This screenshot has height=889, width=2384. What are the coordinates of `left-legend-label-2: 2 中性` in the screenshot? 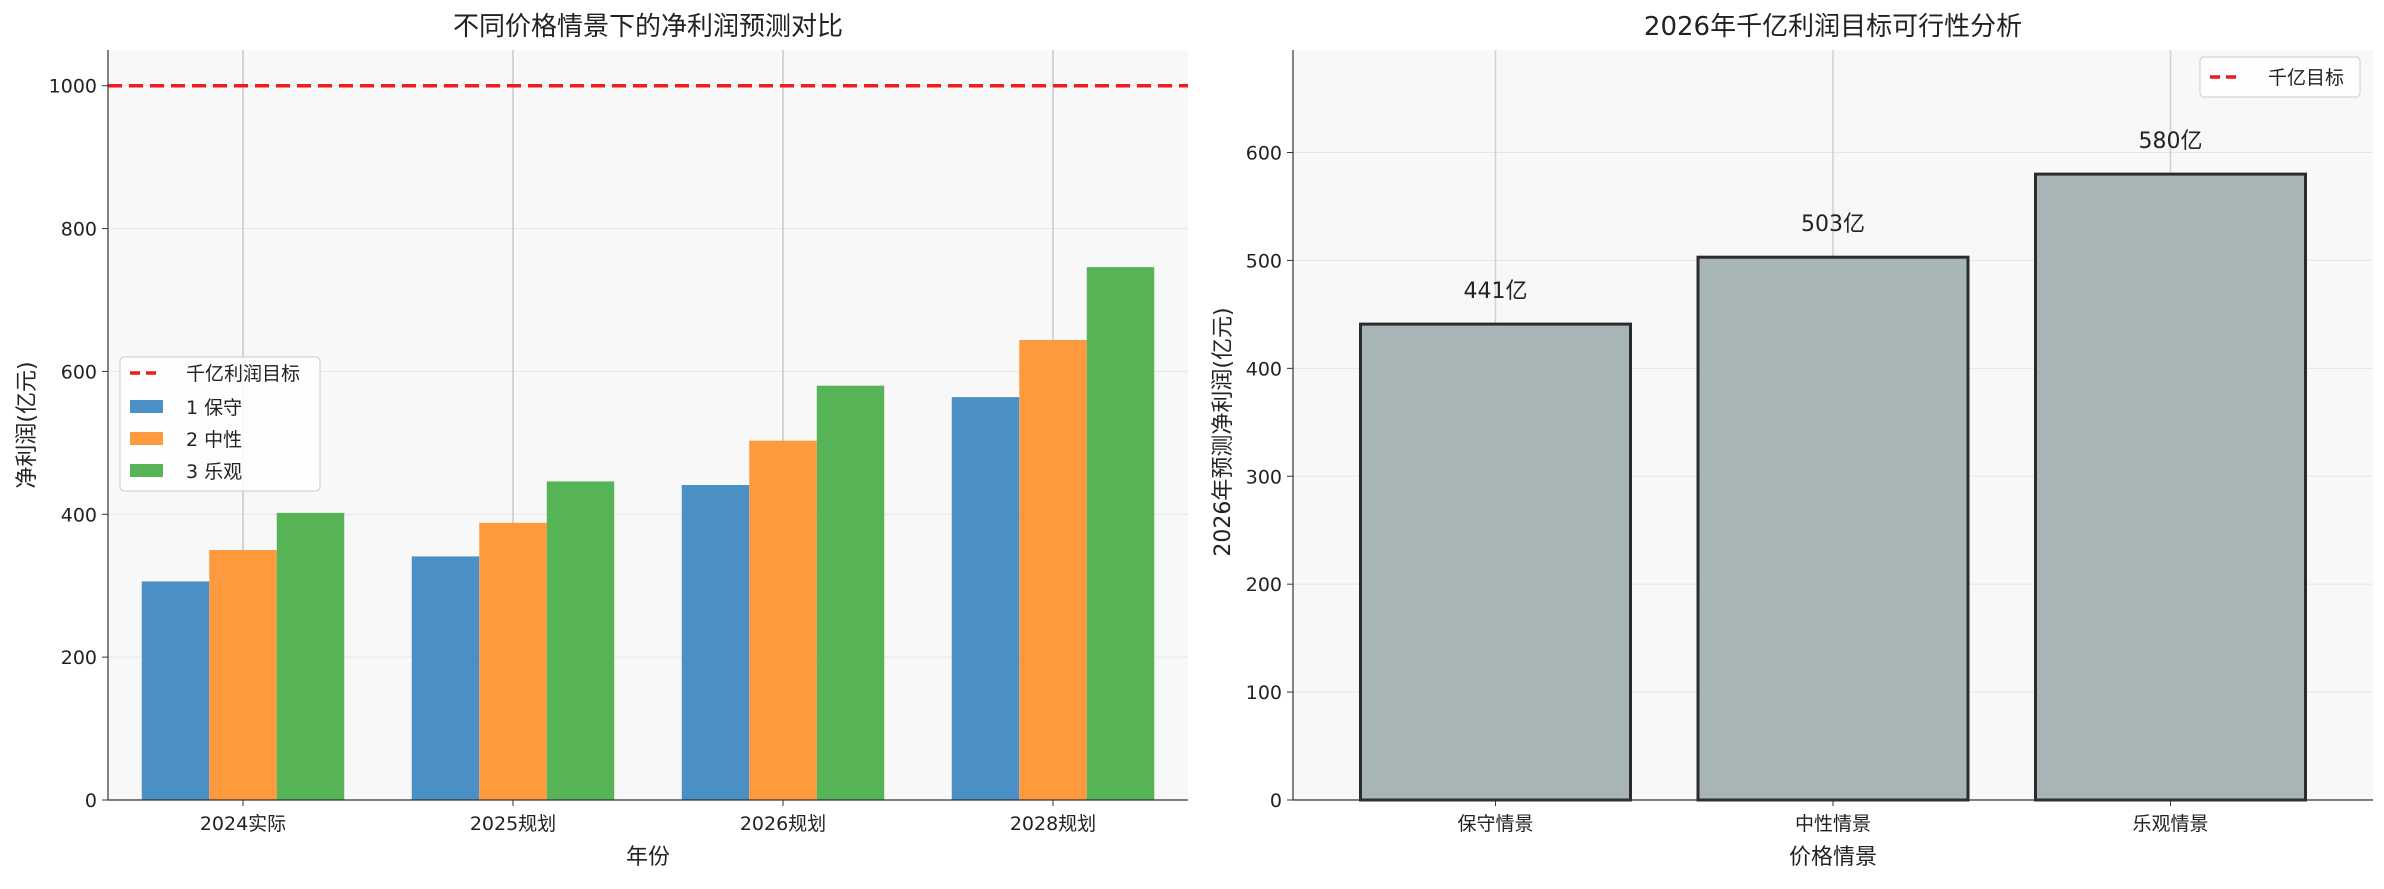 It's located at (214, 440).